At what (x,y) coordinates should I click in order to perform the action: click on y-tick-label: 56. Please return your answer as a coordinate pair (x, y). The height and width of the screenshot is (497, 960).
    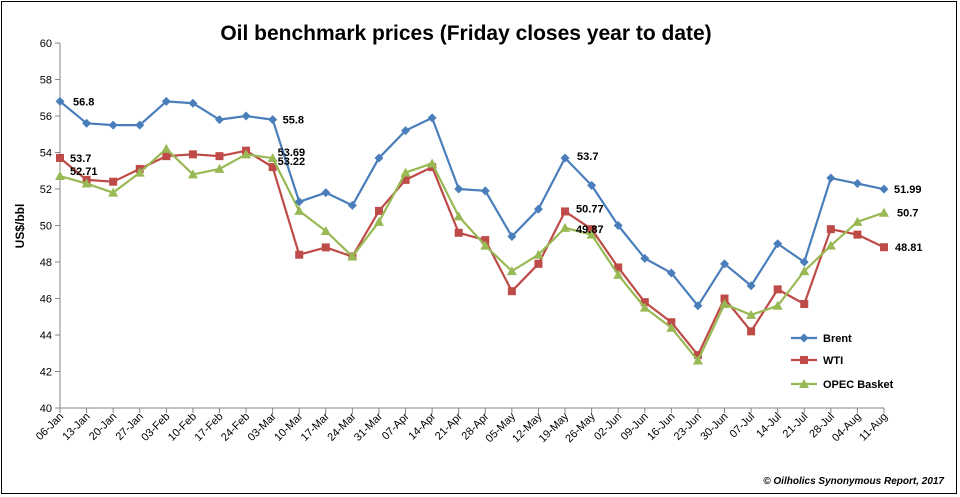
    Looking at the image, I should click on (46, 117).